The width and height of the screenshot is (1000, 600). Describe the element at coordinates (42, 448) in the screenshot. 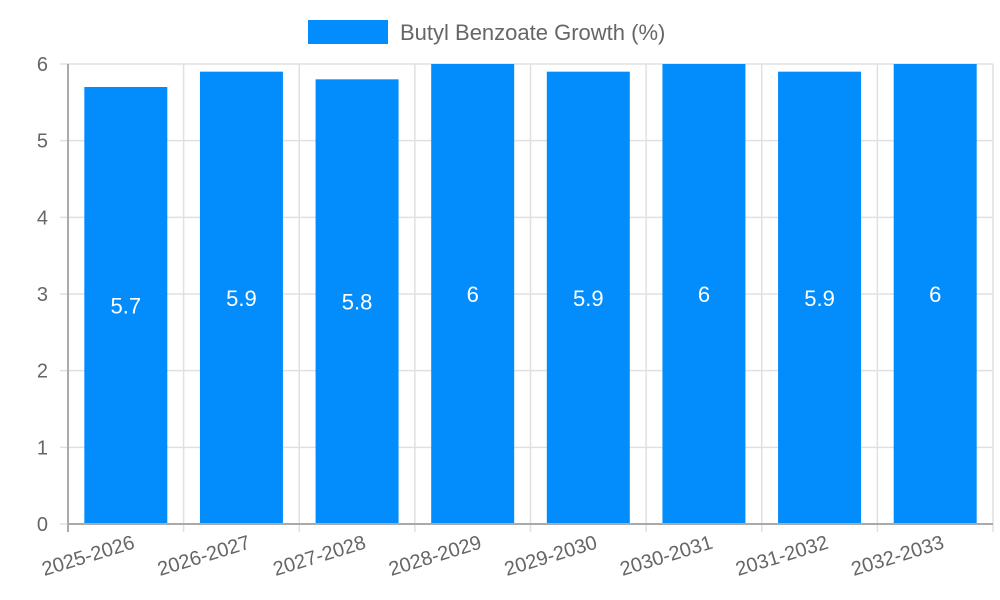

I see `y-tick-label: 1` at that location.